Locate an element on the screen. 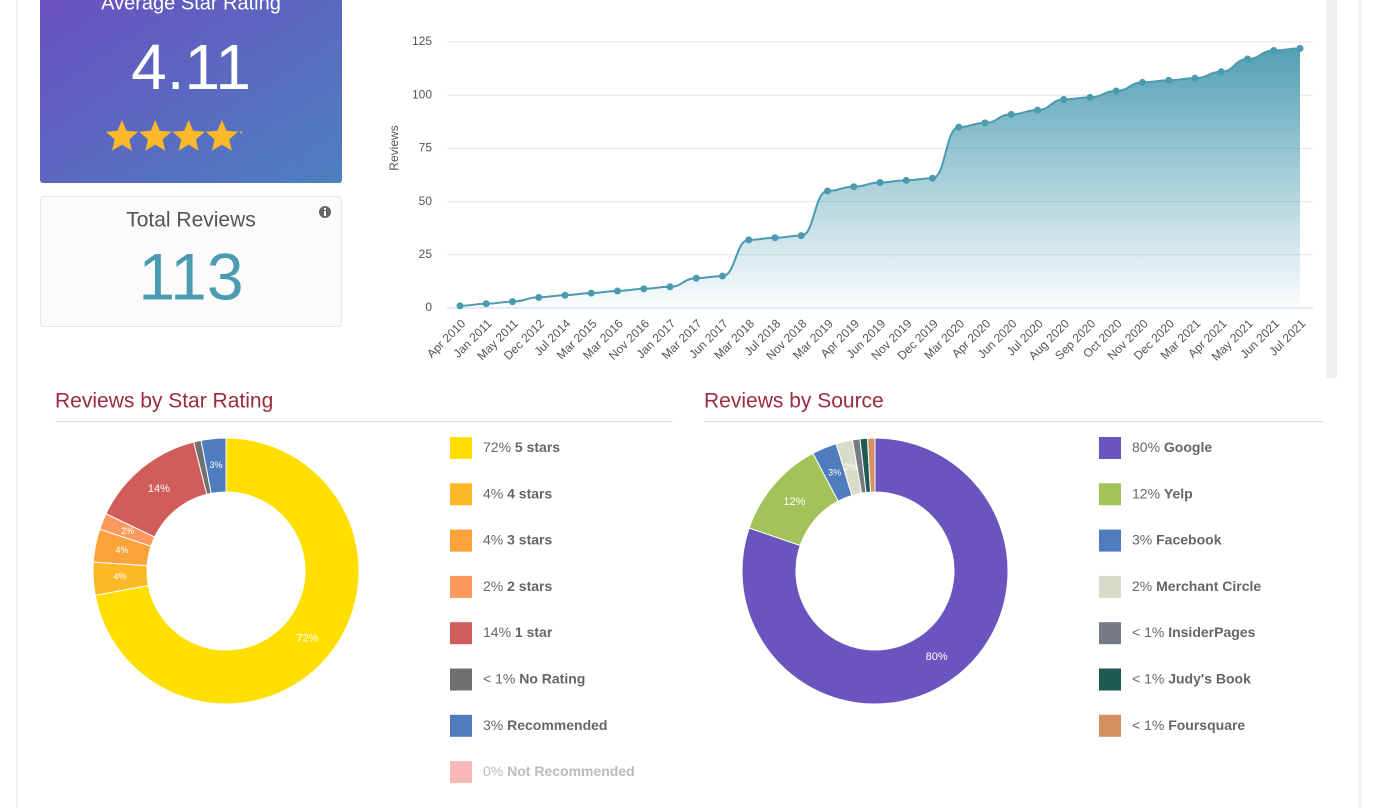  legend-value: 72% is located at coordinates (497, 447).